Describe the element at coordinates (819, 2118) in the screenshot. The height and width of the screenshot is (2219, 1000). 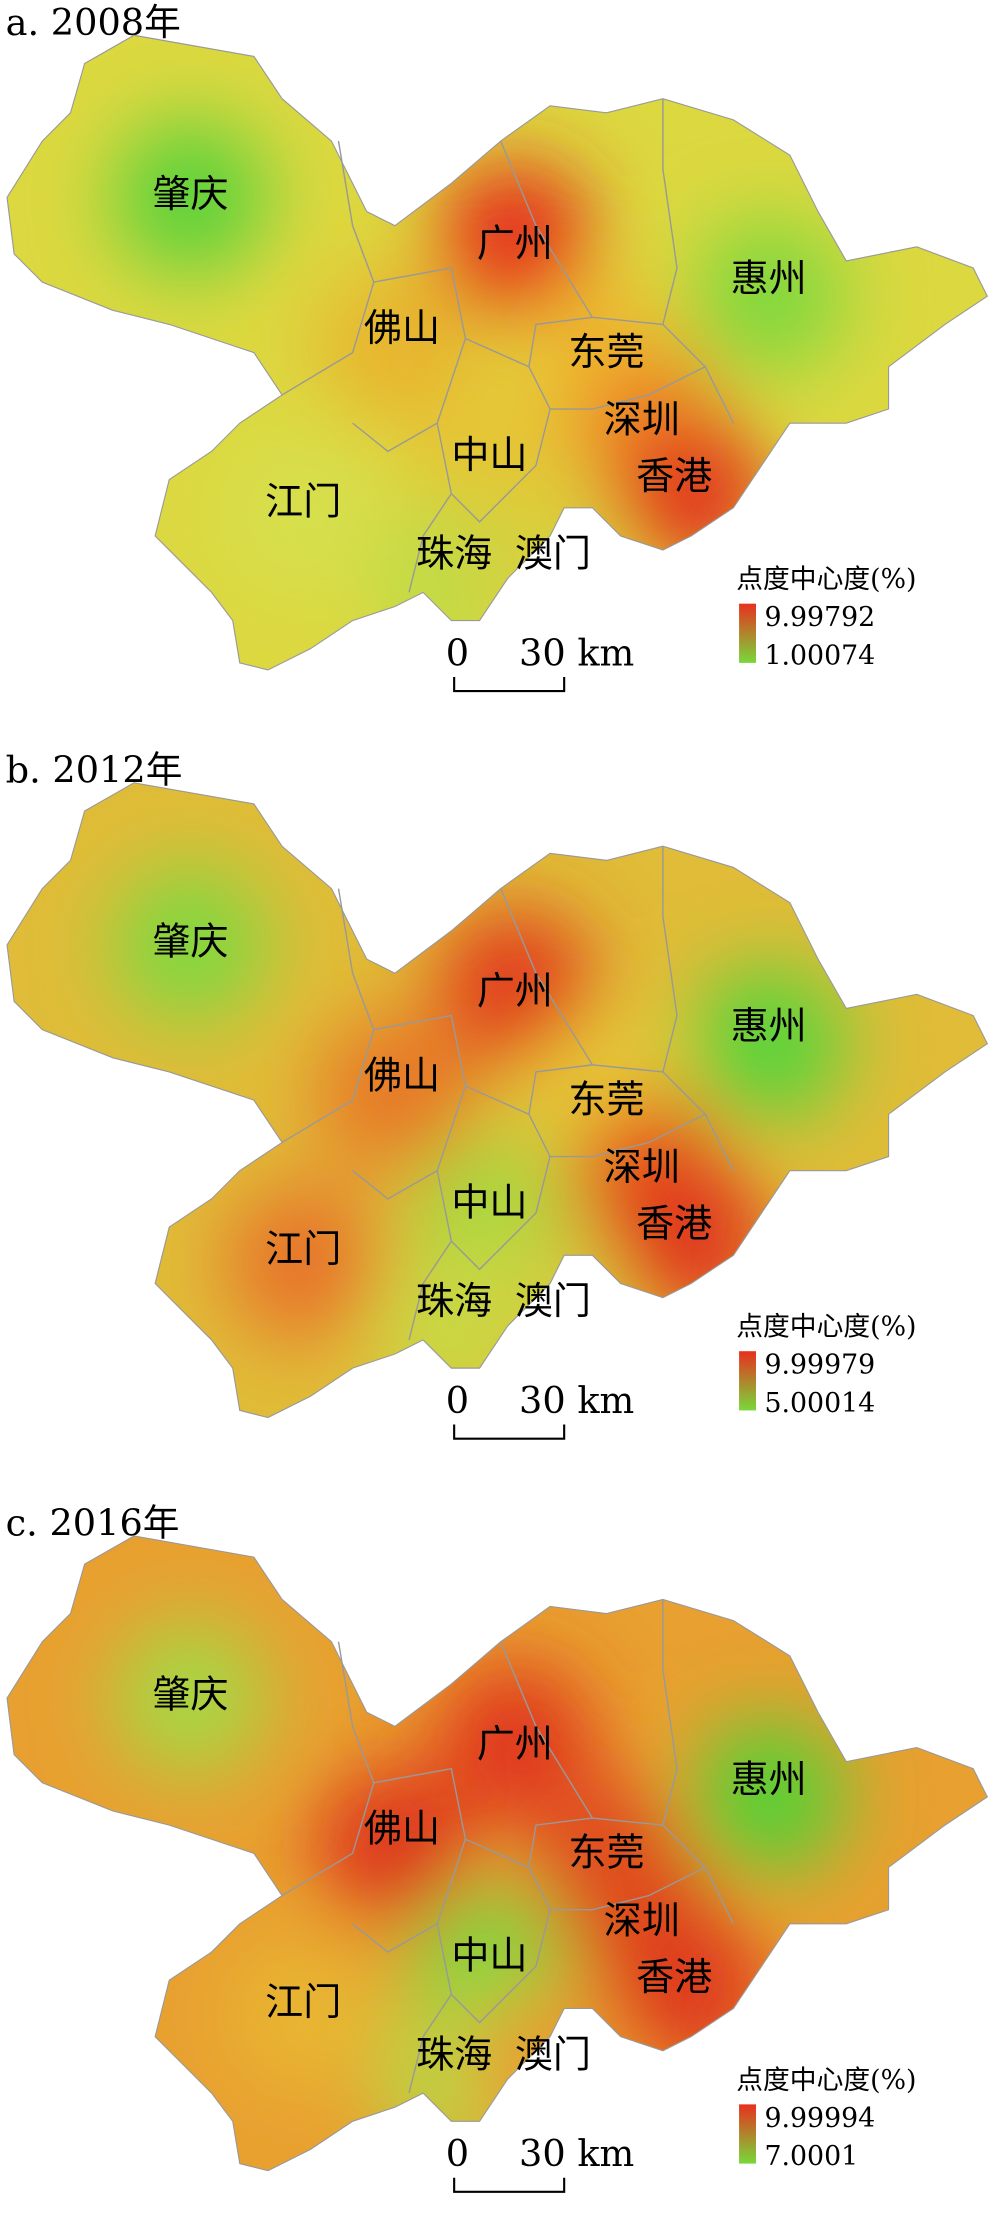
I see `legend-max: 9.99994` at that location.